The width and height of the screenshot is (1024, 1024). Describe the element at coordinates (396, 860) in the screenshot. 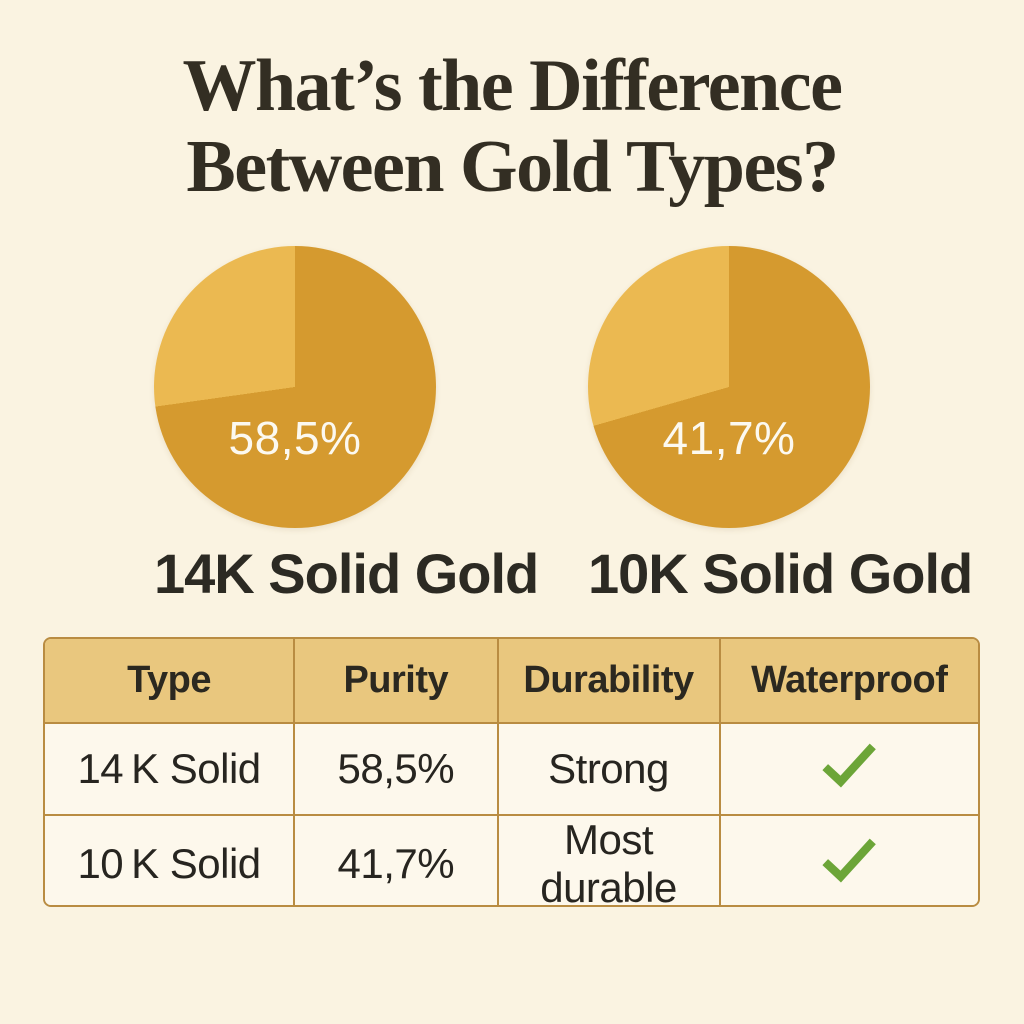

I see `cell-purity-10k: 41,7%` at that location.